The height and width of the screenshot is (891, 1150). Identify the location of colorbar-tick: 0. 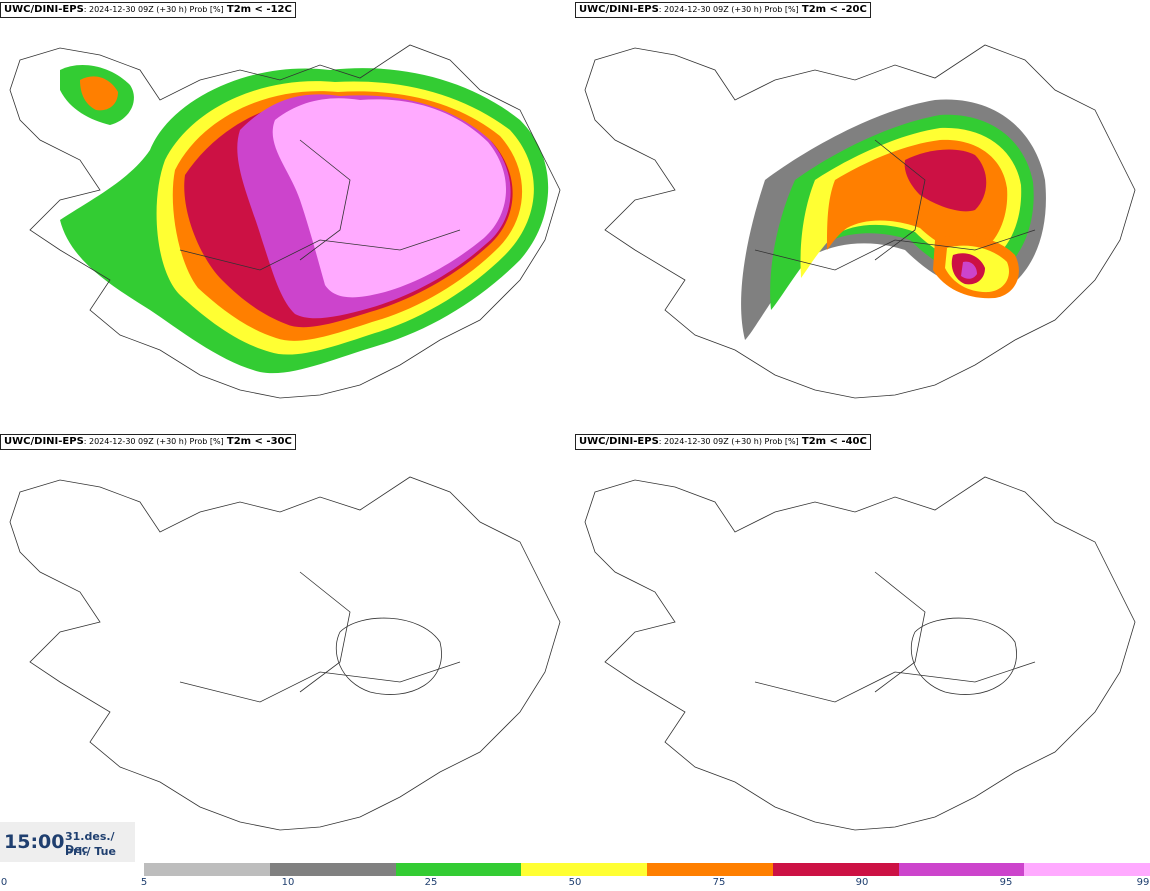
(4, 882).